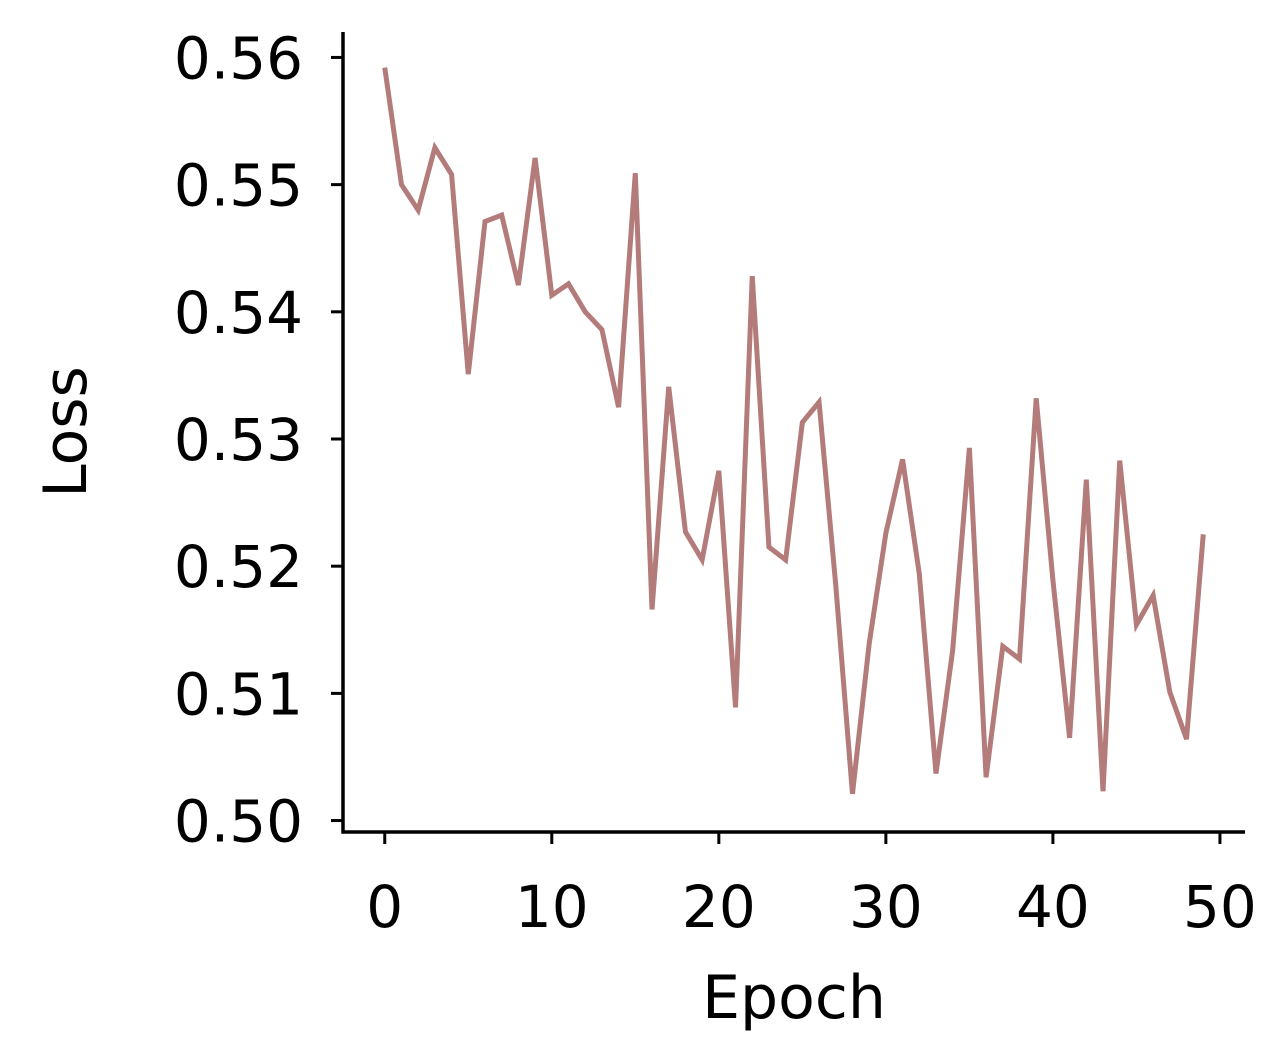 This screenshot has width=1281, height=1063. I want to click on x-tick-label: 10, so click(552, 907).